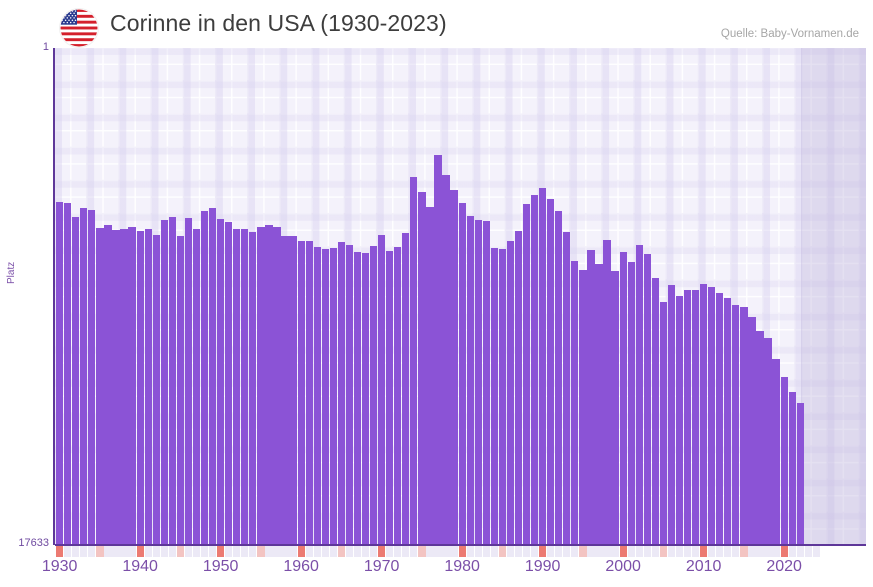 The image size is (873, 587). I want to click on bar-2014, so click(736, 424).